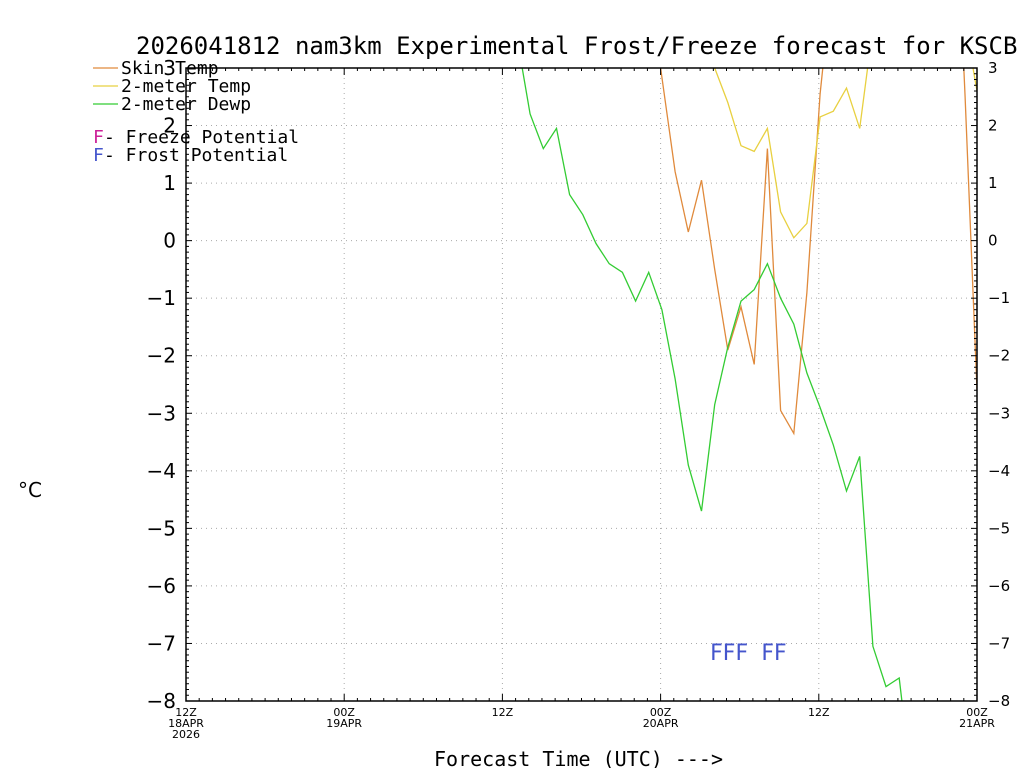 The height and width of the screenshot is (768, 1024). What do you see at coordinates (999, 586) in the screenshot?
I see `y-tick-label-right: −6` at bounding box center [999, 586].